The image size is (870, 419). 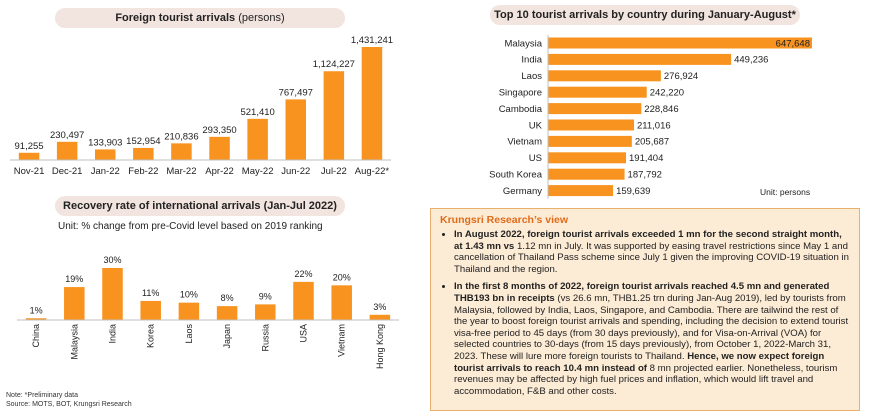 I want to click on bullet2-seg-2: , led by tourists from, so click(x=802, y=298).